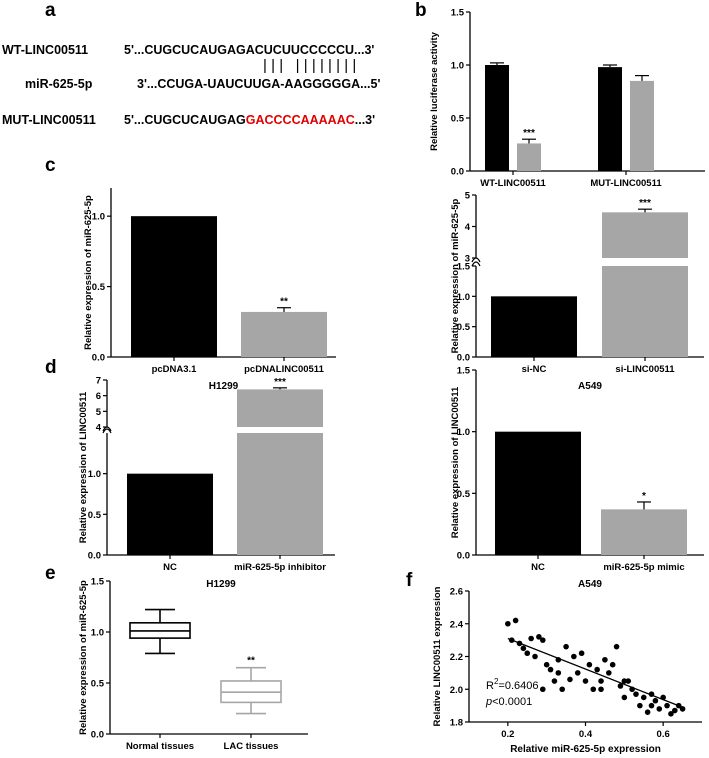 Image resolution: width=709 pixels, height=758 pixels. I want to click on panel-label-e: e, so click(50, 573).